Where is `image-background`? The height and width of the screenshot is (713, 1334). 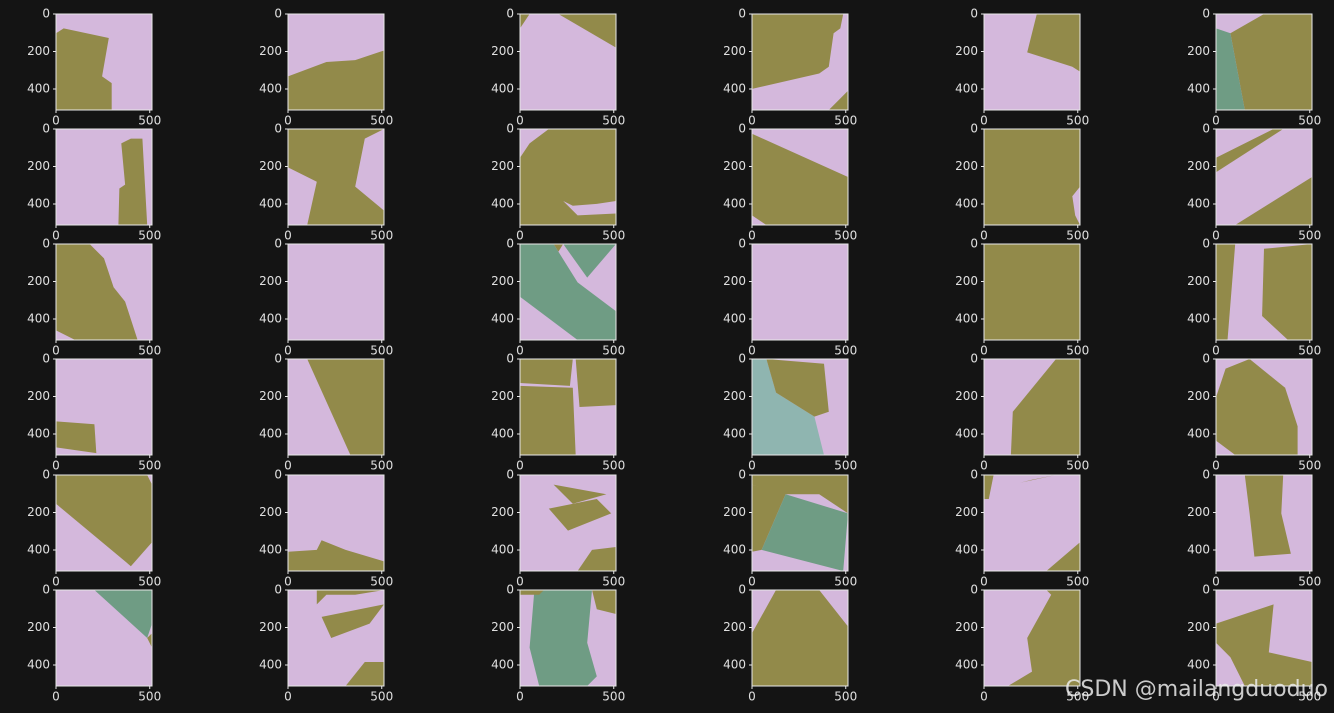
image-background is located at coordinates (800, 292).